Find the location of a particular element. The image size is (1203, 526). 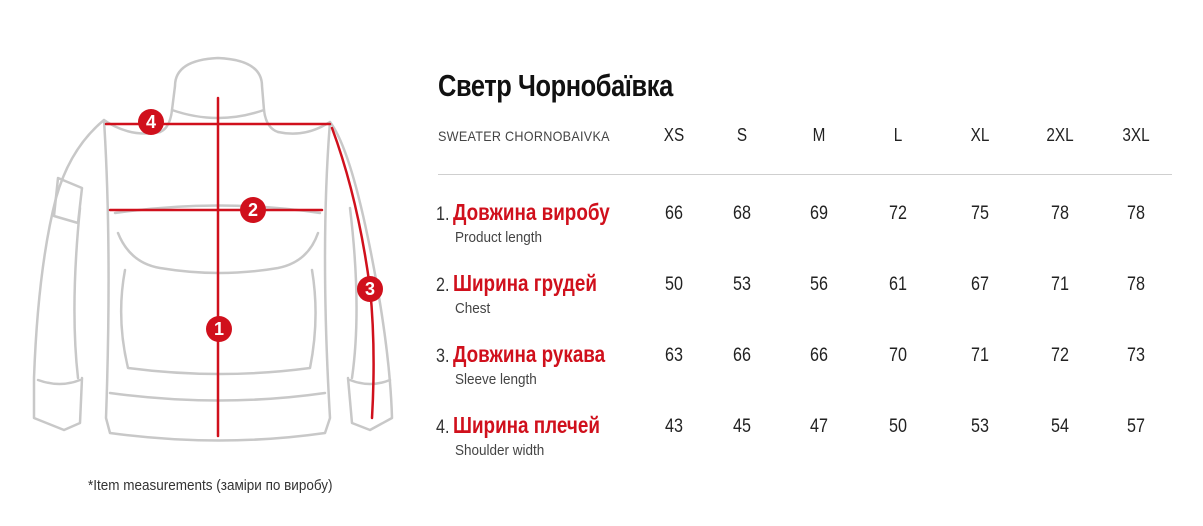

cell-value: 57 is located at coordinates (1136, 426).